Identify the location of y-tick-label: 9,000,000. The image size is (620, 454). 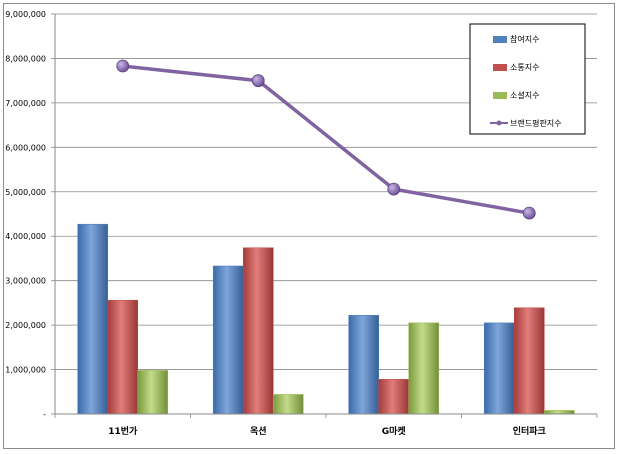
(25, 14).